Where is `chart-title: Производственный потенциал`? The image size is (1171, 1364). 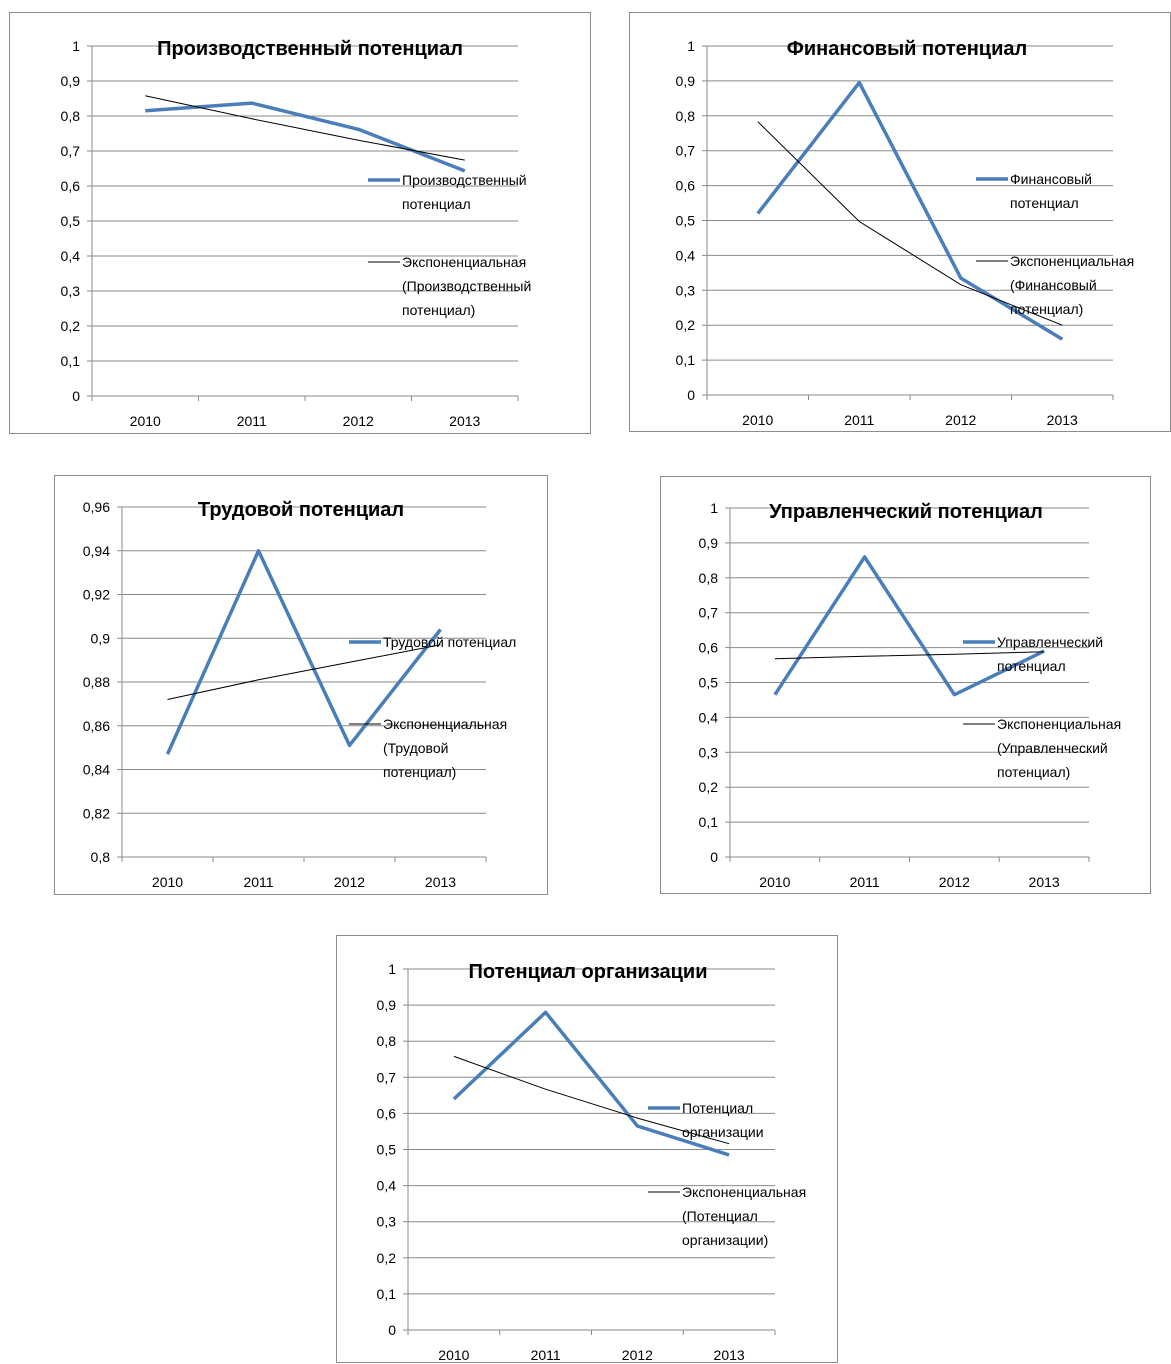
chart-title: Производственный потенциал is located at coordinates (310, 49).